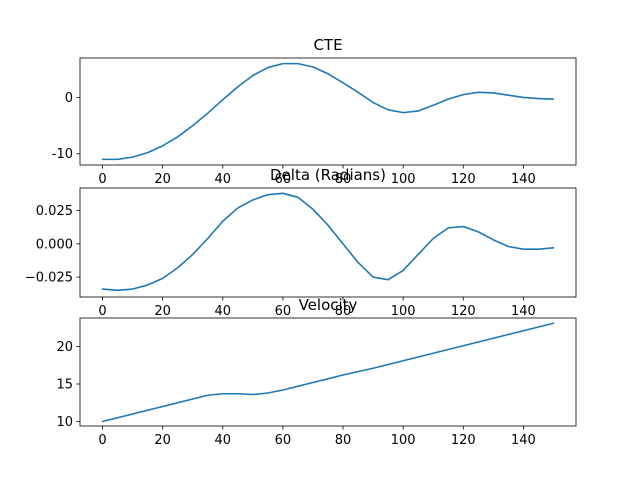  Describe the element at coordinates (64, 422) in the screenshot. I see `y-tick-label: 10` at that location.